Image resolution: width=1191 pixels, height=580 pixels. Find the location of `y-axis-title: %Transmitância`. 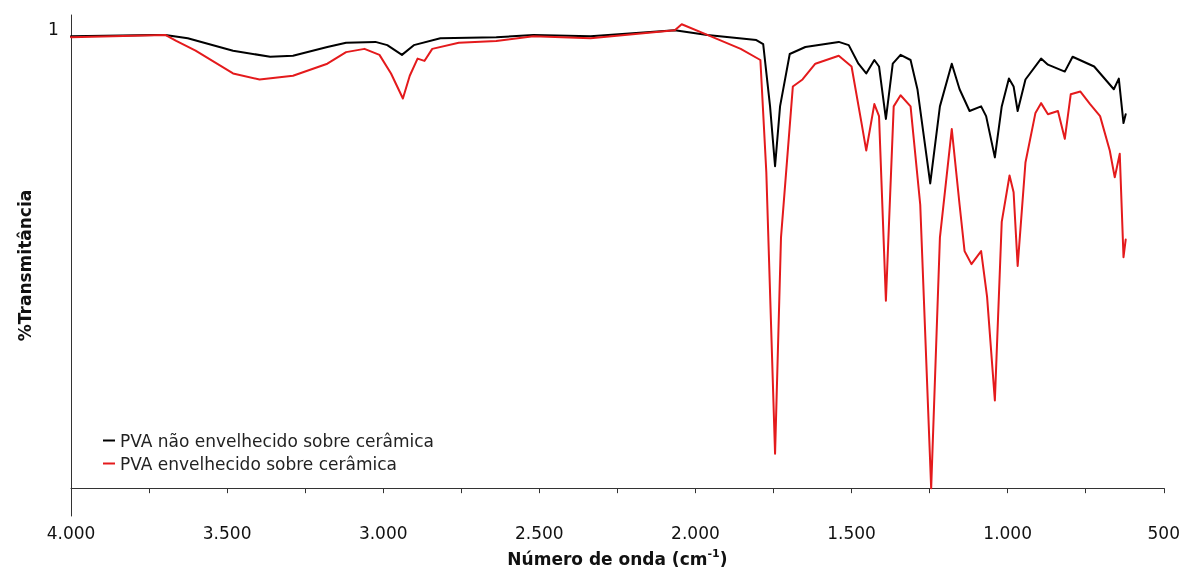

y-axis-title: %Transmitância is located at coordinates (24, 265).